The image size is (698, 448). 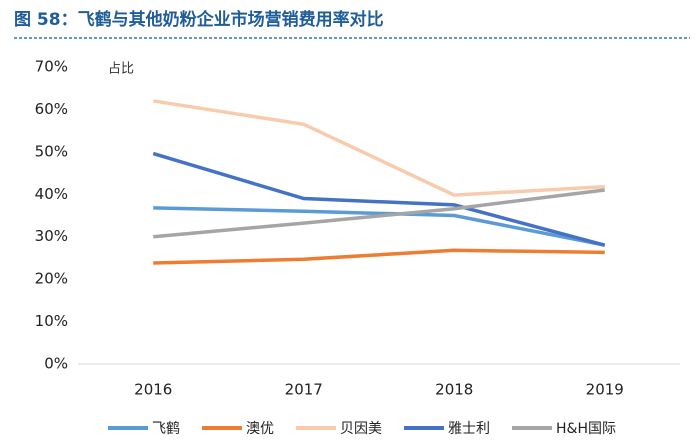 What do you see at coordinates (153, 390) in the screenshot?
I see `x-tick-label: 2016` at bounding box center [153, 390].